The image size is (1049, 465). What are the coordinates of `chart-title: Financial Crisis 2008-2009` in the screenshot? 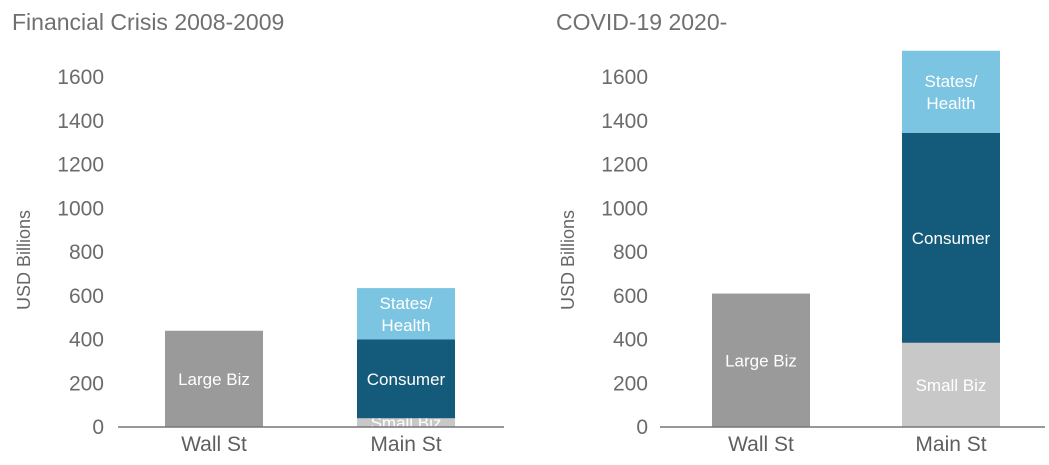 It's located at (148, 22).